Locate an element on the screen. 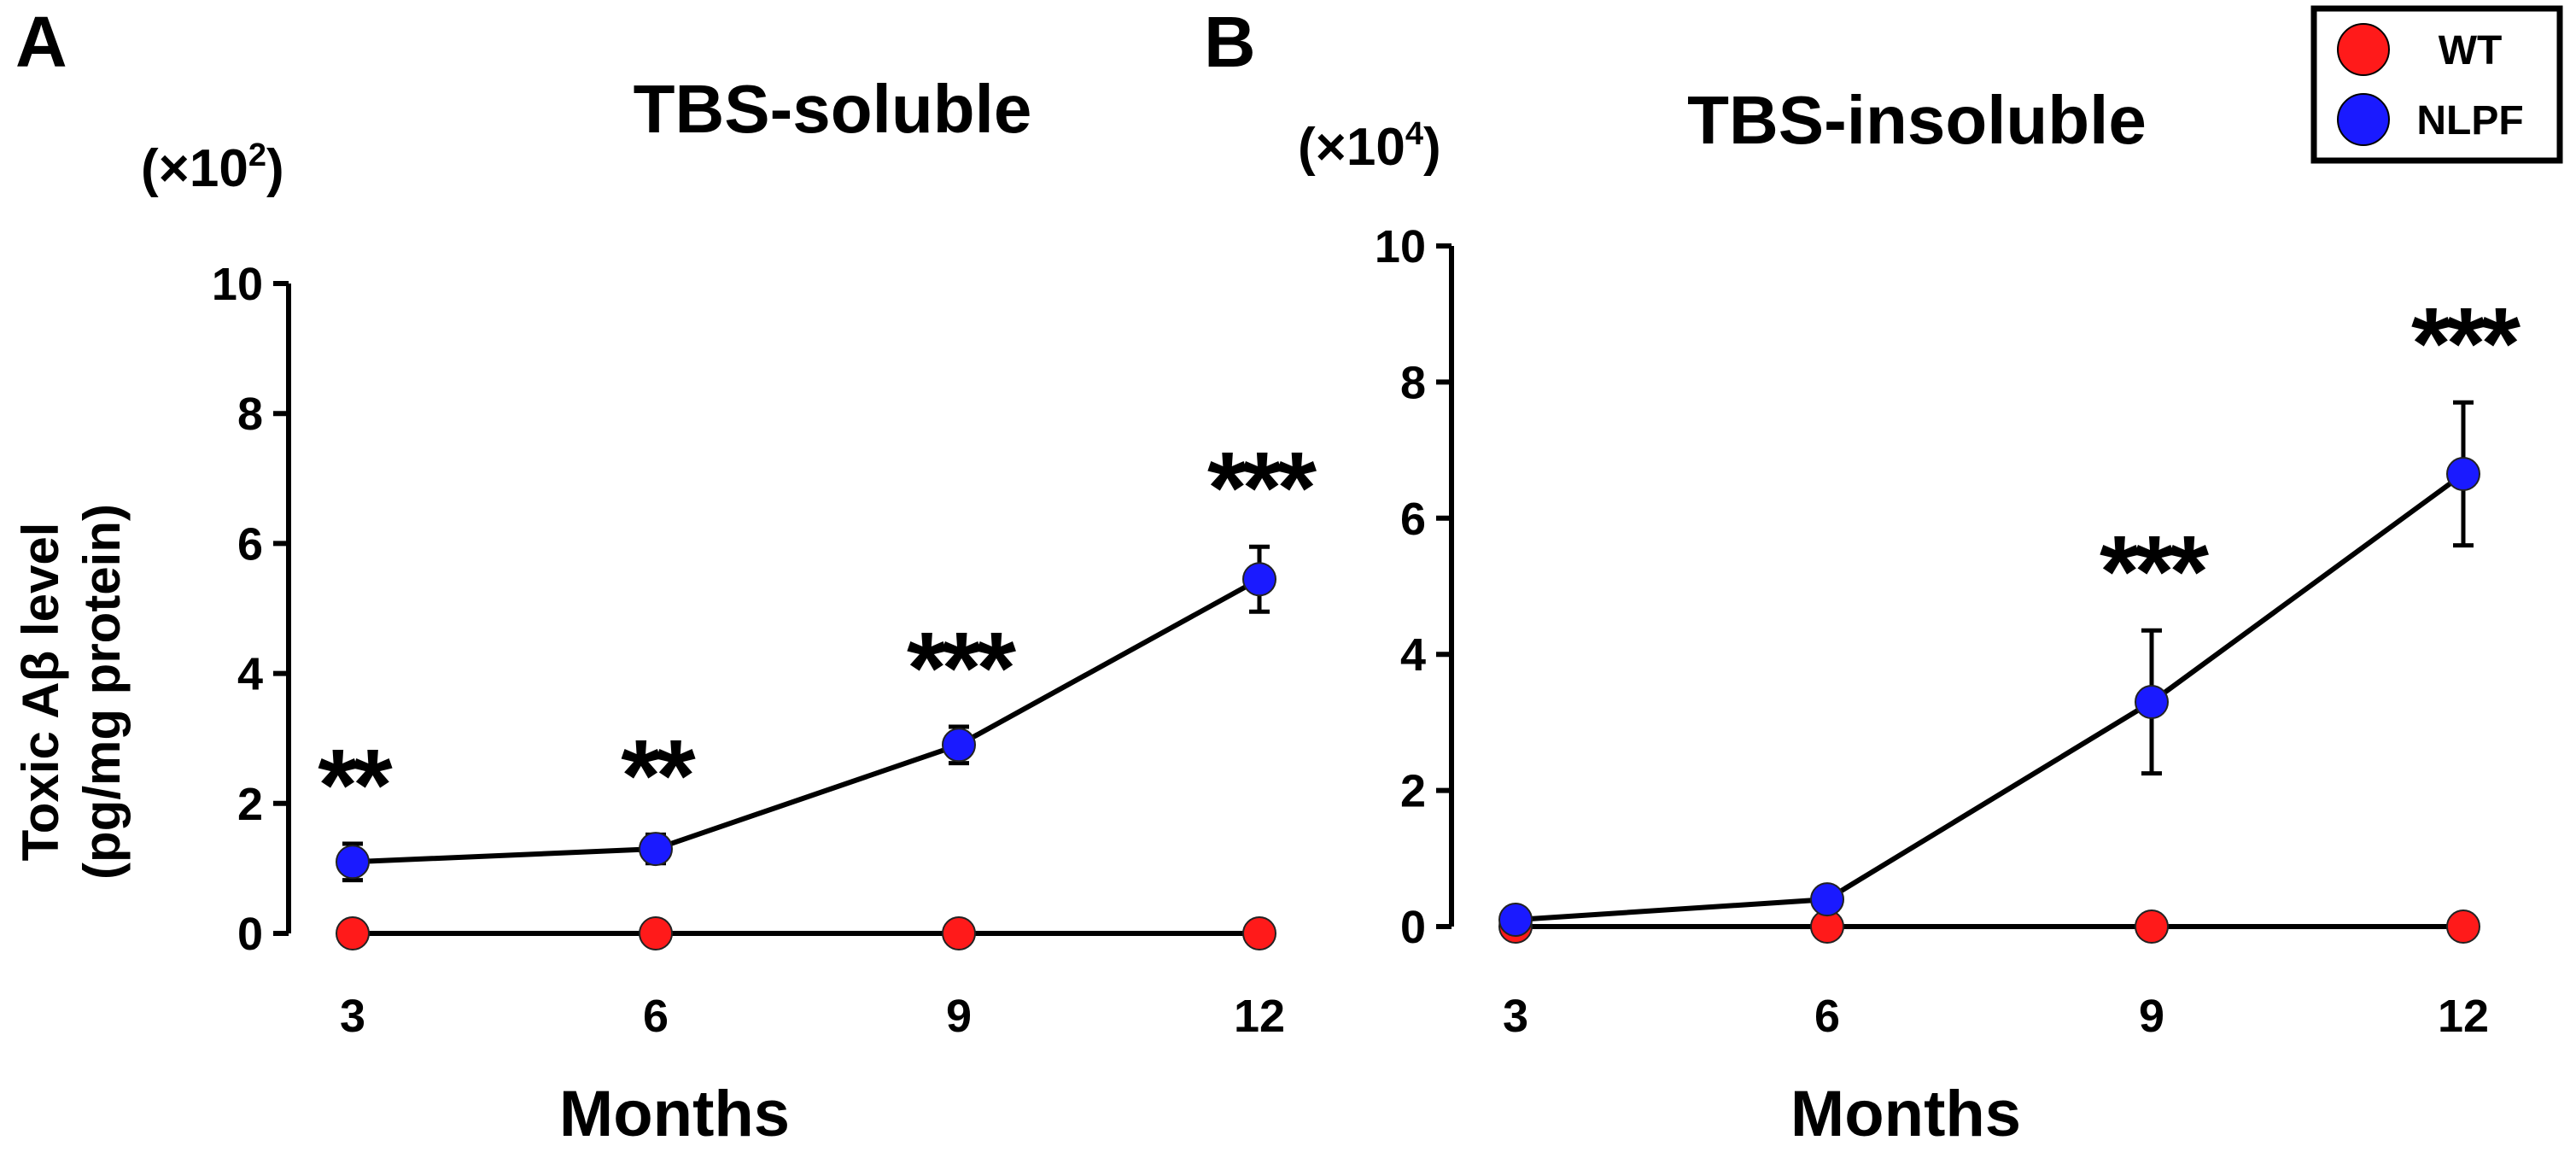  panel-a-x-tick-label: 9 is located at coordinates (959, 1016).